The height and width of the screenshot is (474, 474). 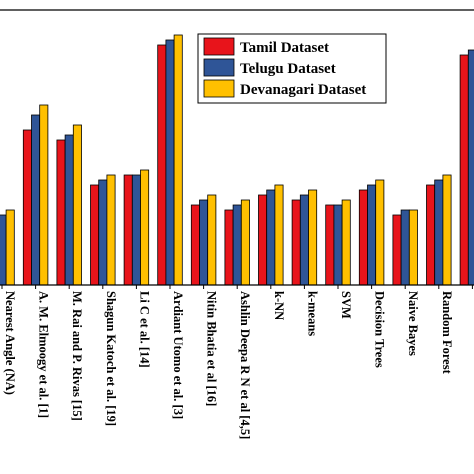 I want to click on legend-label-1: Tamil Dataset, so click(x=284, y=48).